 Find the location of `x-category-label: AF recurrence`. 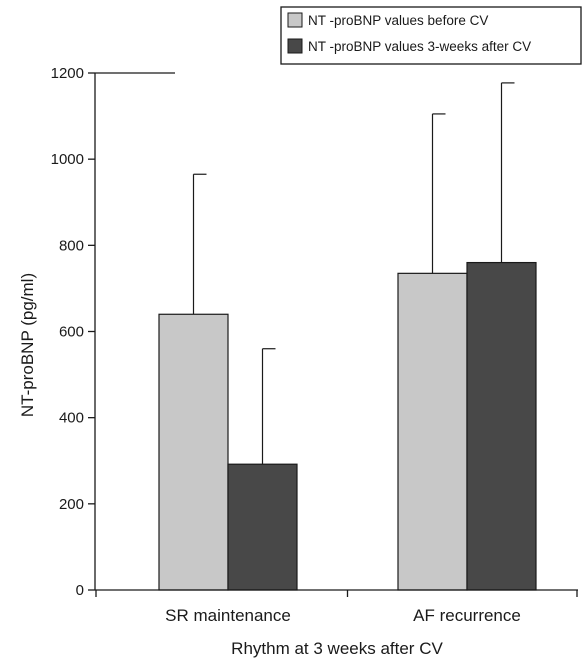

x-category-label: AF recurrence is located at coordinates (467, 615).